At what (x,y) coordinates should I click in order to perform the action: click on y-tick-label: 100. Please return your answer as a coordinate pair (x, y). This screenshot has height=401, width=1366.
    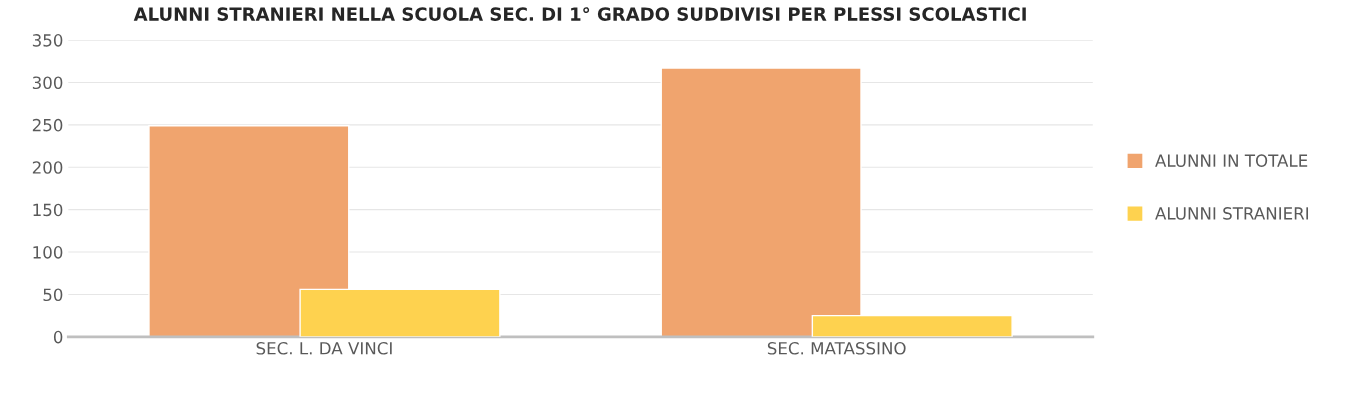
    Looking at the image, I should click on (48, 252).